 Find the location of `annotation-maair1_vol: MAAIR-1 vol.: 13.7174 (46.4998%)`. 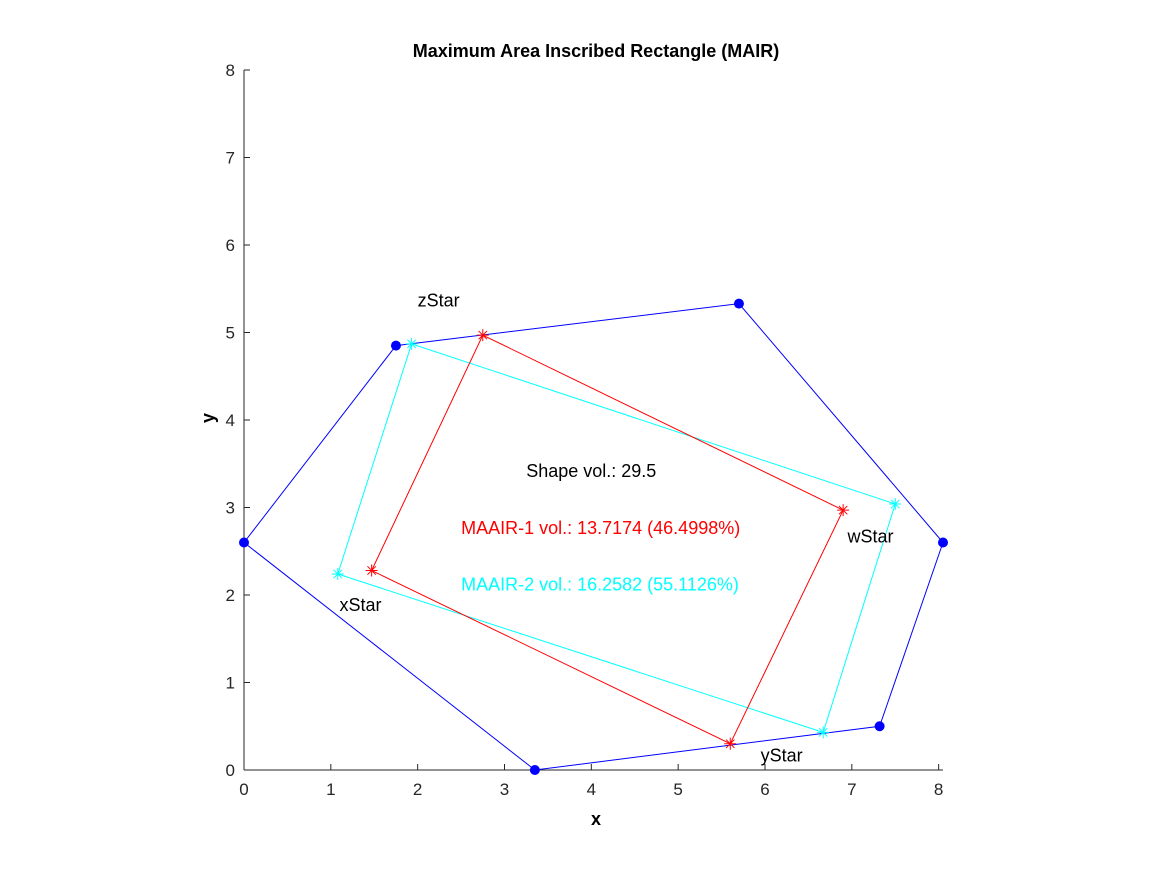

annotation-maair1_vol: MAAIR-1 vol.: 13.7174 (46.4998%) is located at coordinates (600, 528).